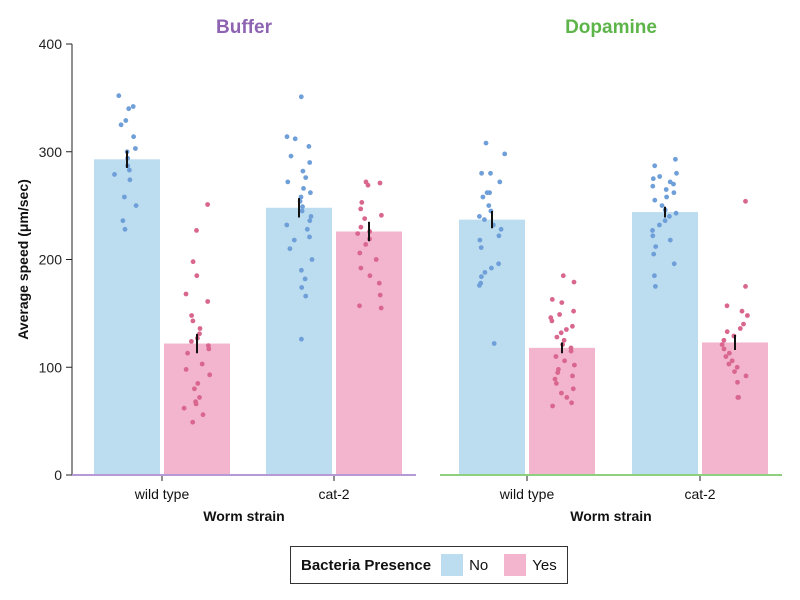 This screenshot has width=800, height=600. Describe the element at coordinates (735, 408) in the screenshot. I see `panel-1-bar-cat-2-yes` at that location.